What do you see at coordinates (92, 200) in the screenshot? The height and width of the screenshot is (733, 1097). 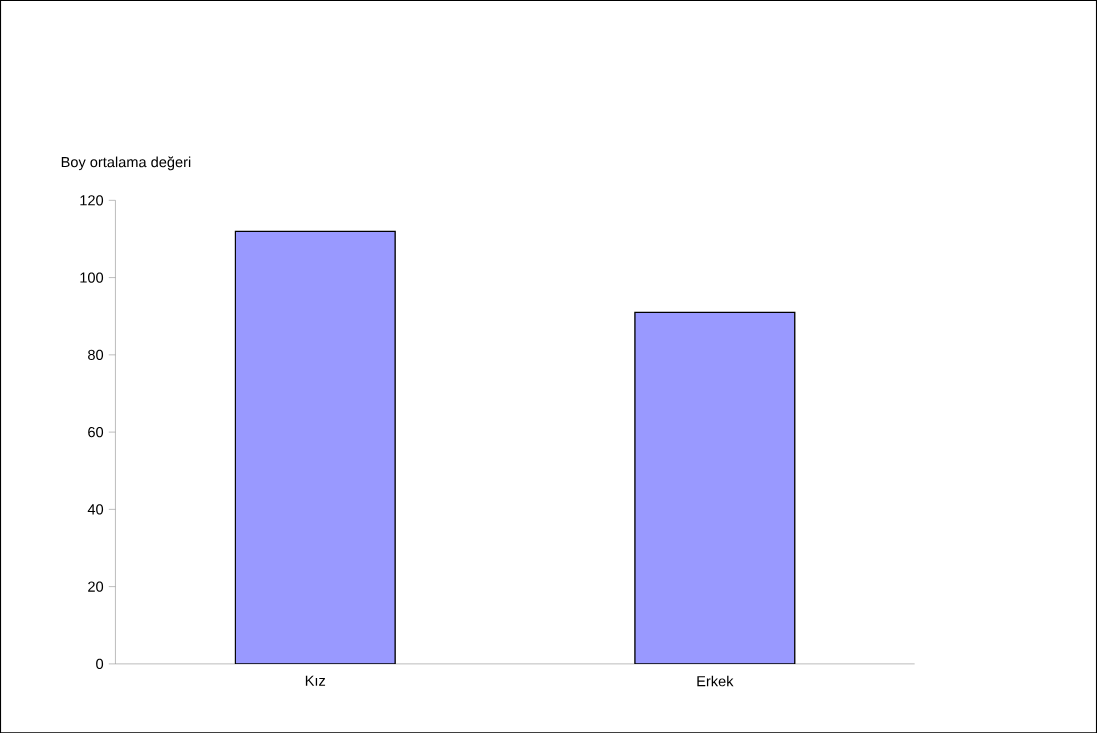 I see `y-tick-label: 120` at bounding box center [92, 200].